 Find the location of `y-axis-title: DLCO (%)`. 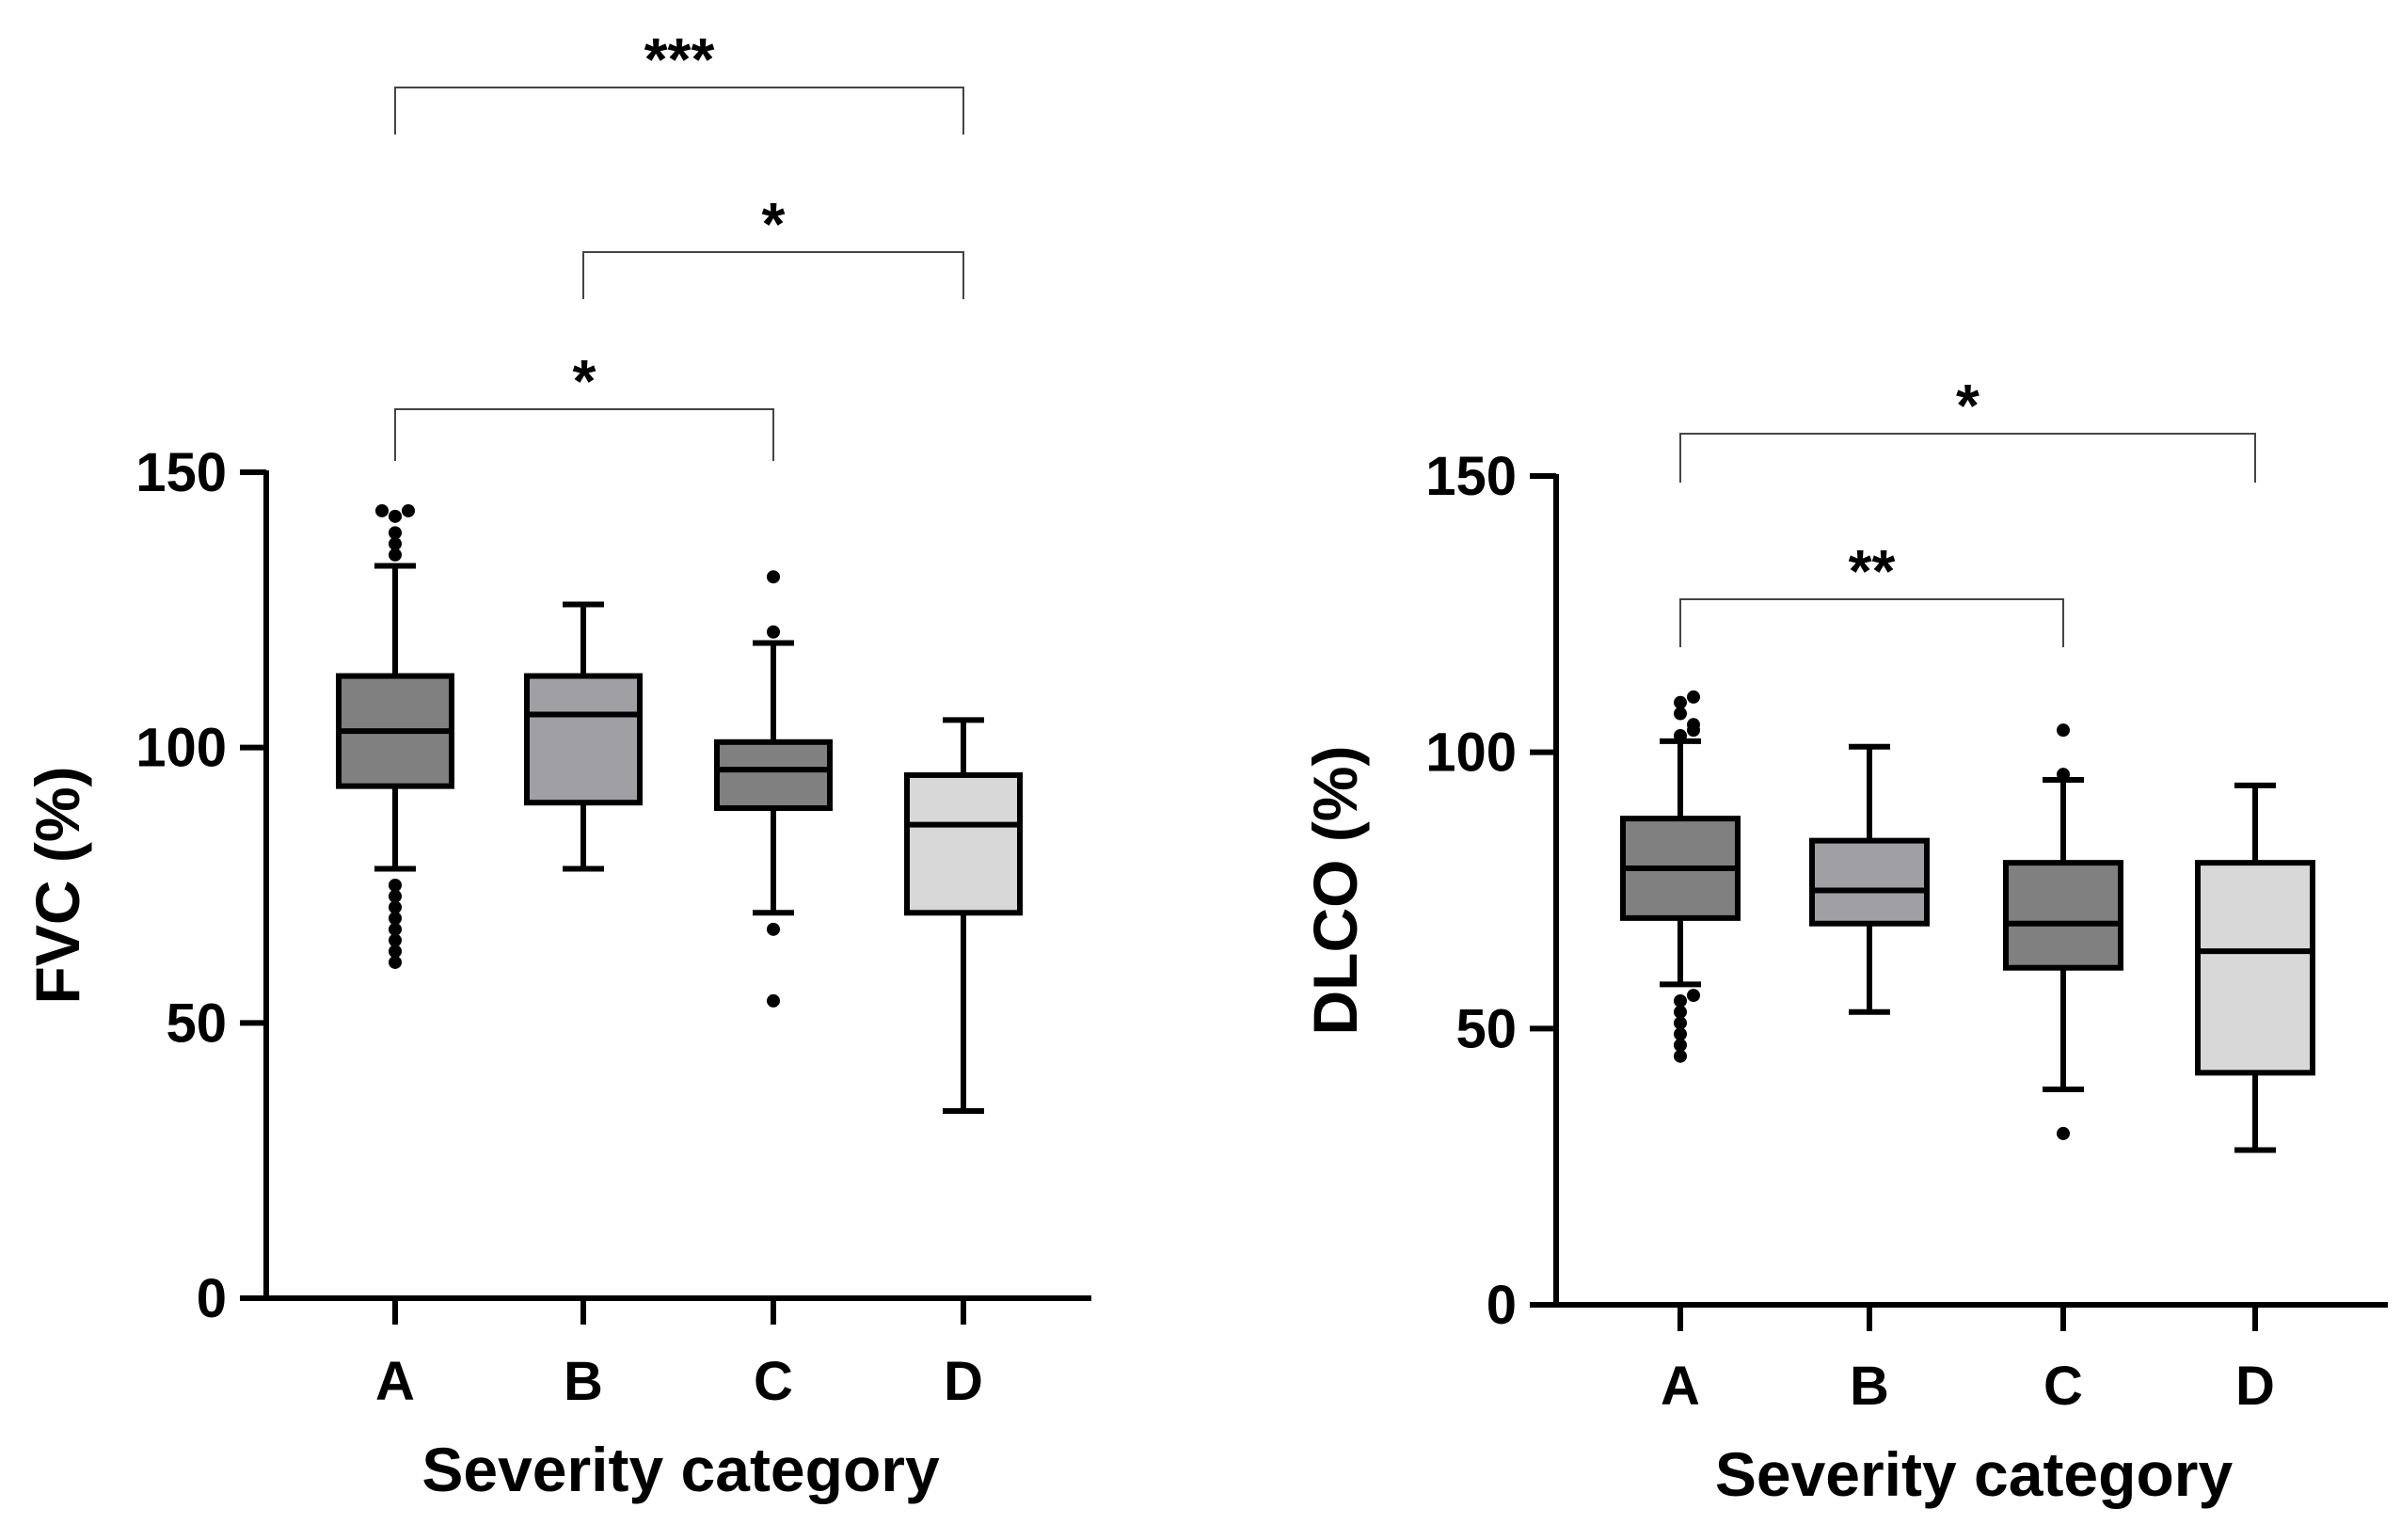

y-axis-title: DLCO (%) is located at coordinates (1335, 891).